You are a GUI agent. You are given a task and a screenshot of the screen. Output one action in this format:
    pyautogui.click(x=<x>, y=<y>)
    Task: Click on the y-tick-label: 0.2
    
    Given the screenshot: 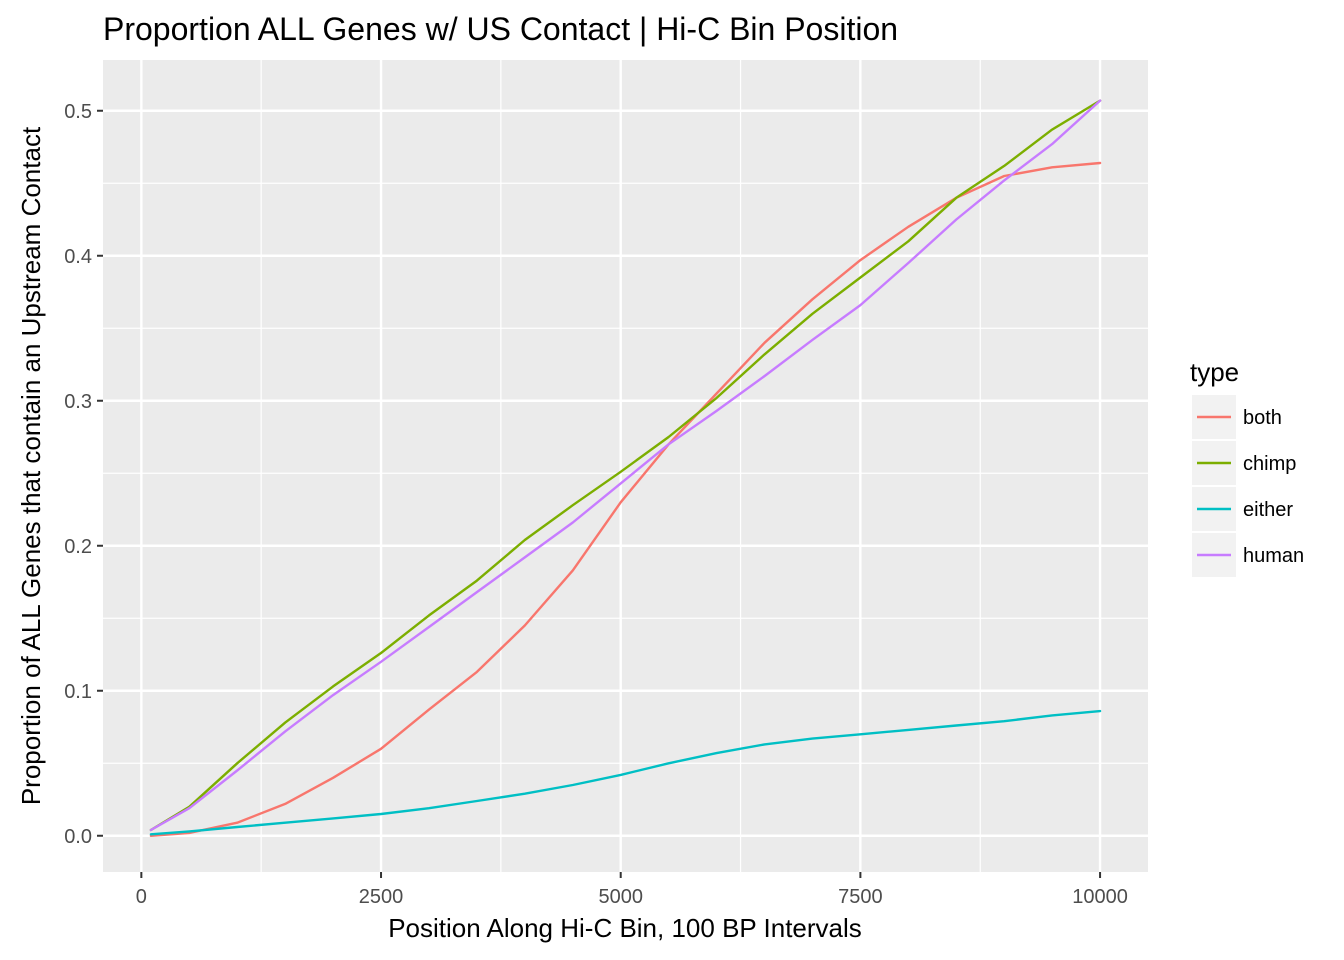 What is the action you would take?
    pyautogui.click(x=78, y=547)
    